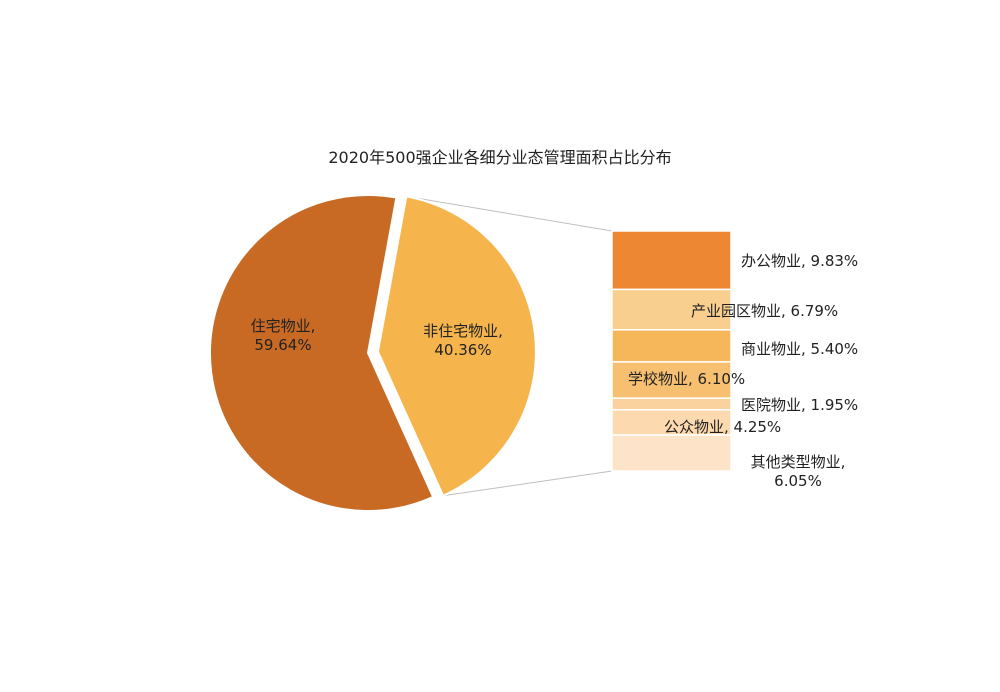 The image size is (1000, 692). What do you see at coordinates (528, 483) in the screenshot?
I see `connector-bottom` at bounding box center [528, 483].